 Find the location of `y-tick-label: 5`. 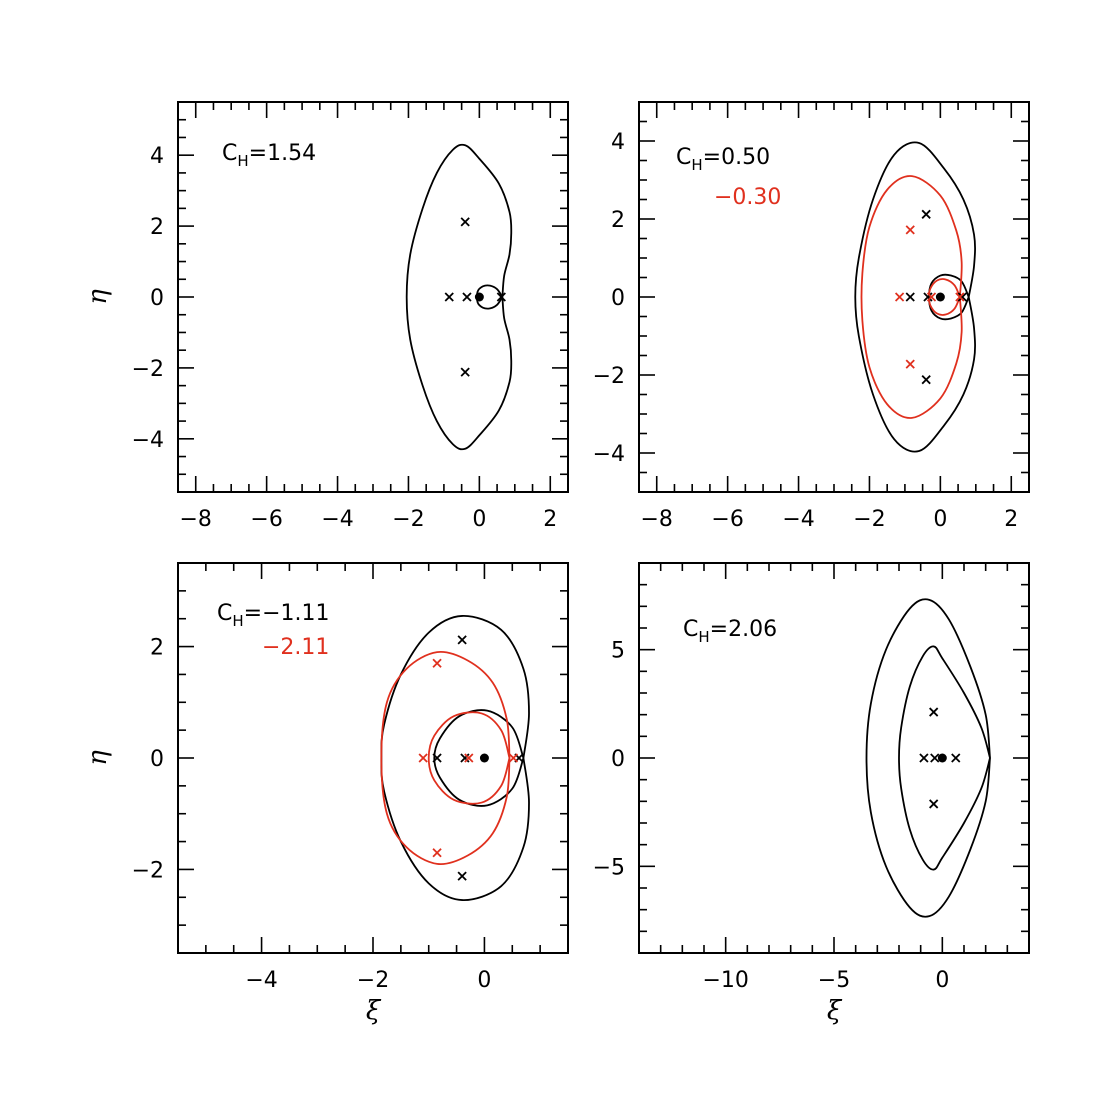

y-tick-label: 5 is located at coordinates (618, 651).